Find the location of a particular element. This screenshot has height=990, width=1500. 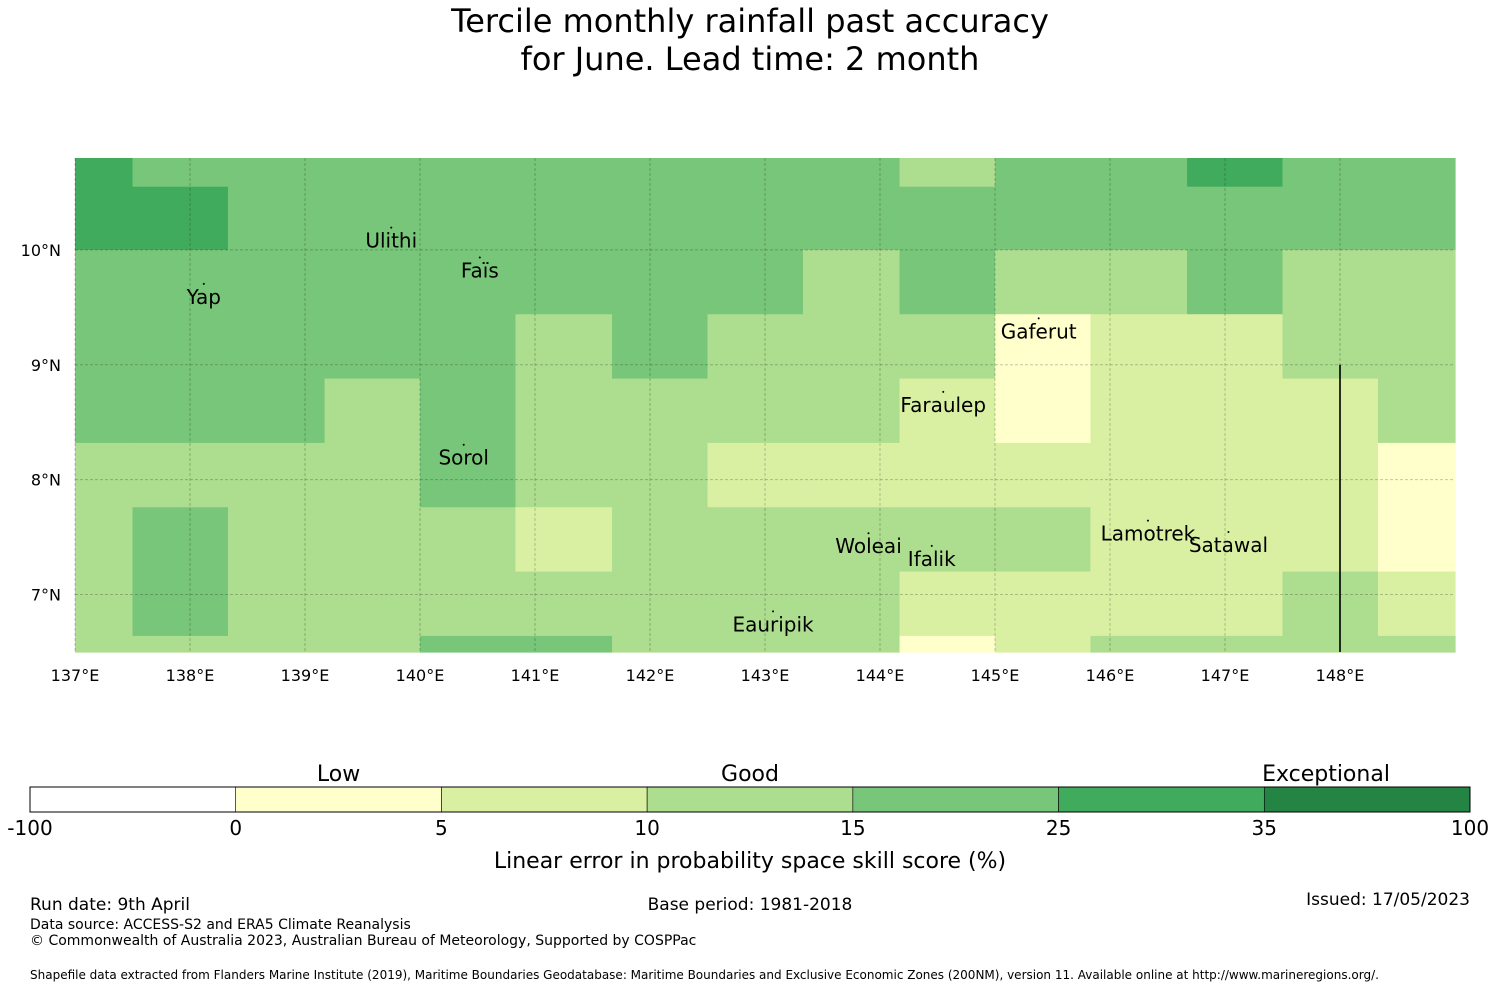

x-tick-label: 142°E is located at coordinates (650, 675).